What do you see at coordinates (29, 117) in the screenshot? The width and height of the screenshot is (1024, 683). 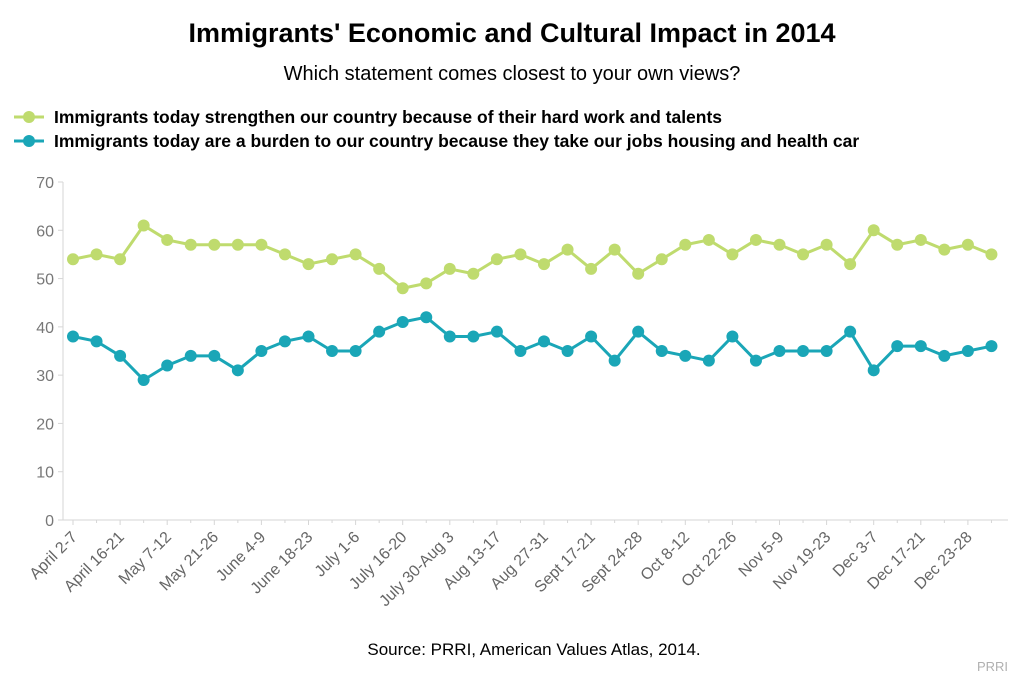 I see `legend-swatch-marker-strengthen` at bounding box center [29, 117].